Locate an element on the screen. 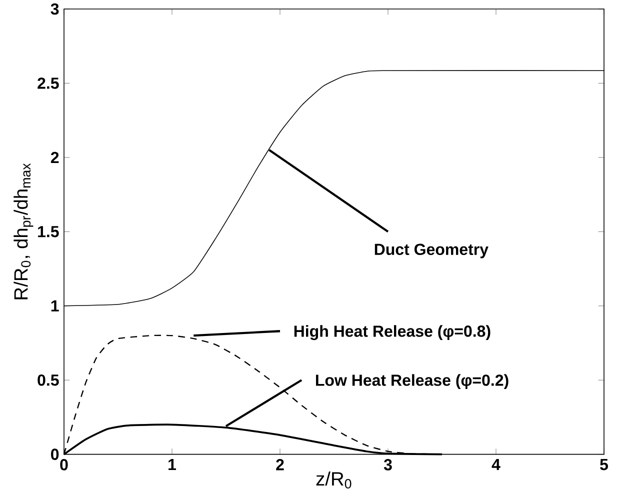 The width and height of the screenshot is (622, 501). x-tick-label: 1 is located at coordinates (172, 464).